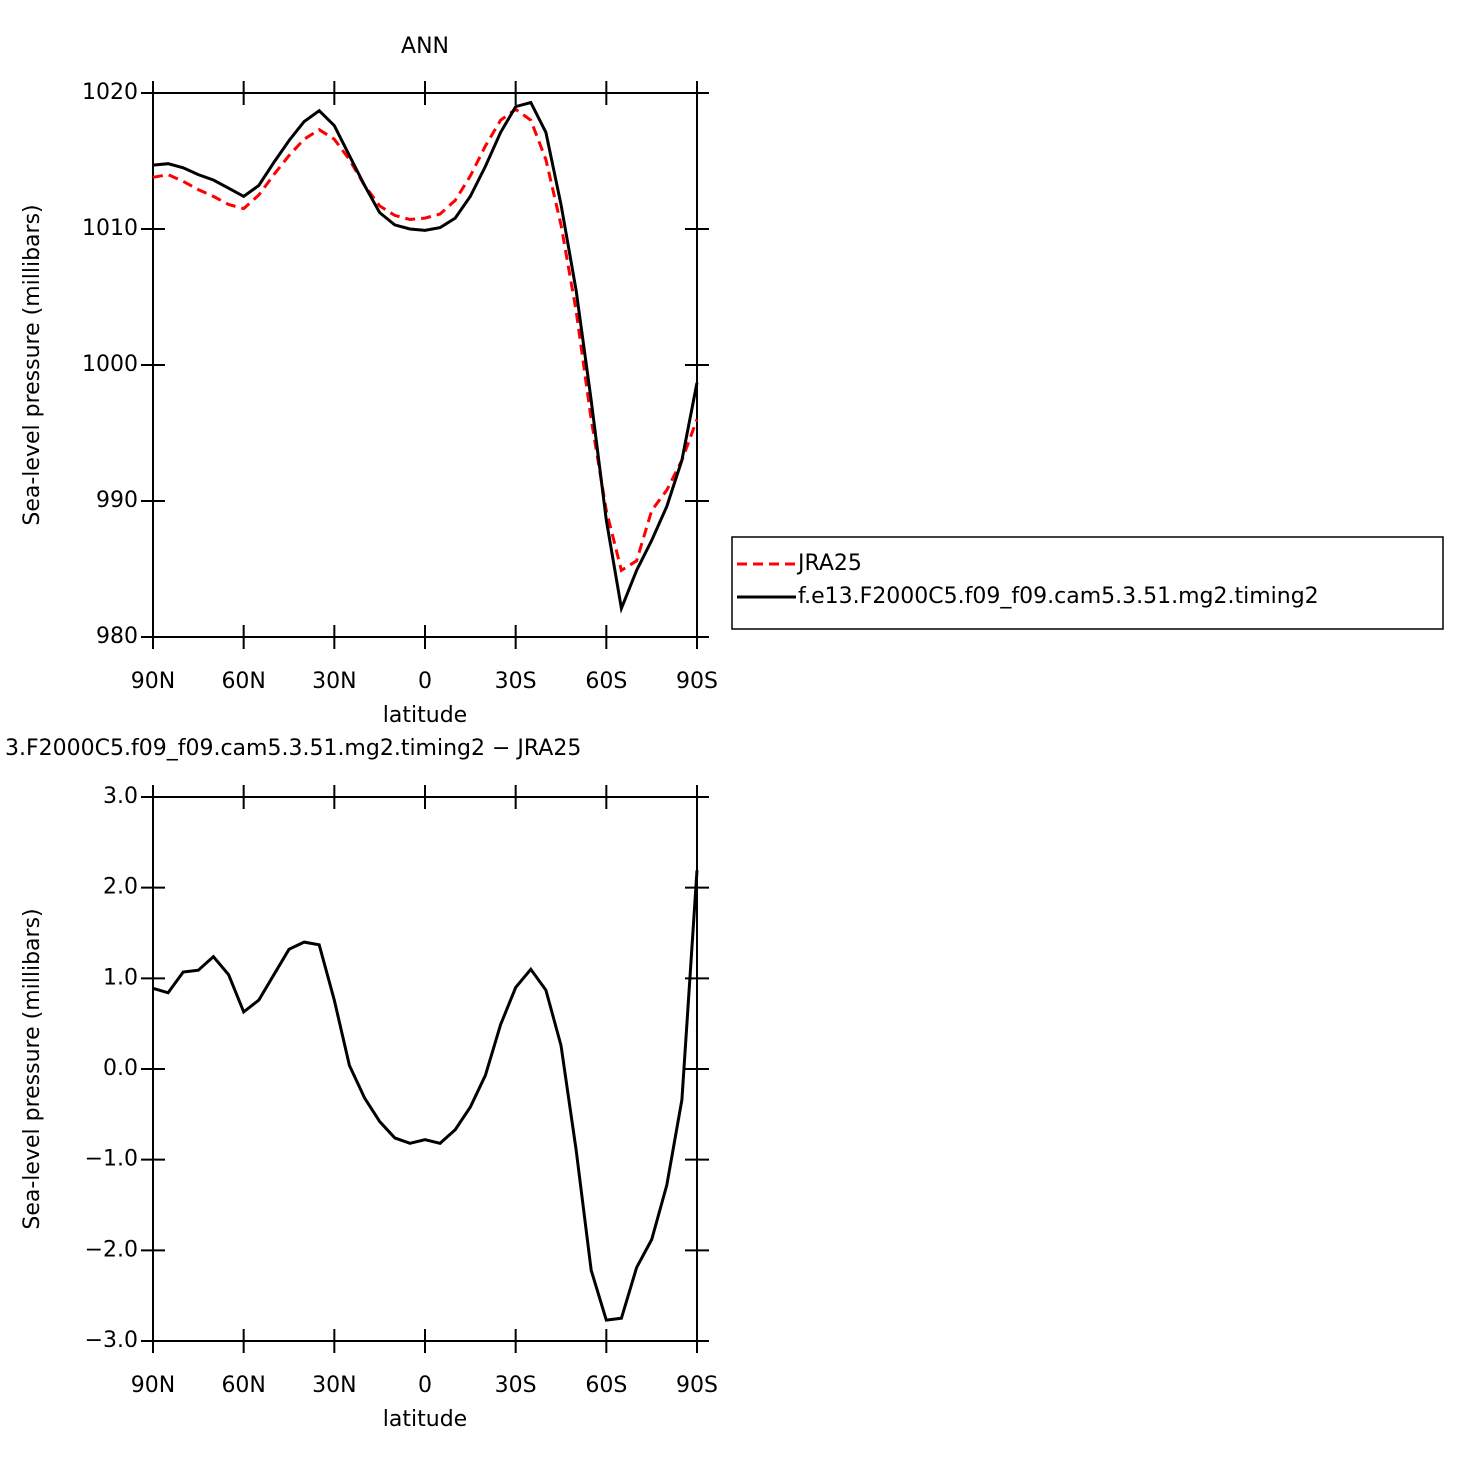 This screenshot has height=1463, width=1463. I want to click on y-tick-label: 1000, so click(110, 364).